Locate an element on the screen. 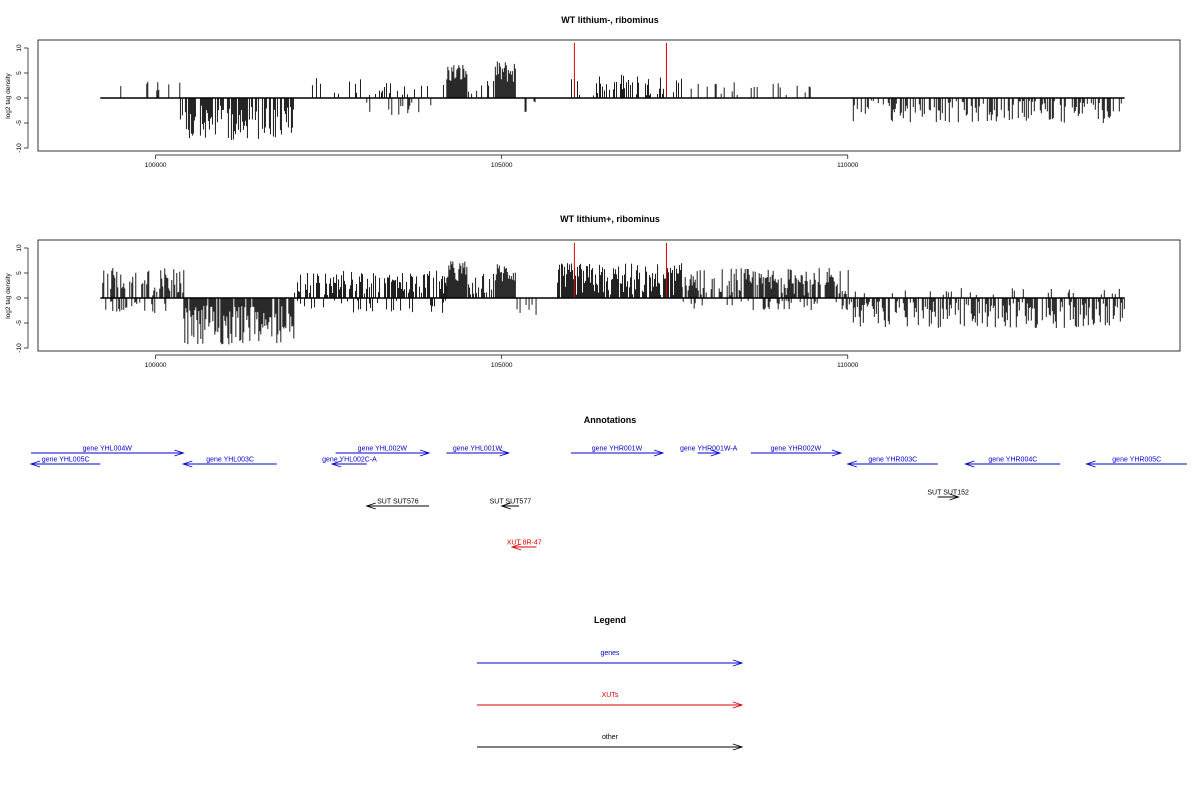 The image size is (1200, 800). annotation-feature: gene YHL001W is located at coordinates (478, 451).